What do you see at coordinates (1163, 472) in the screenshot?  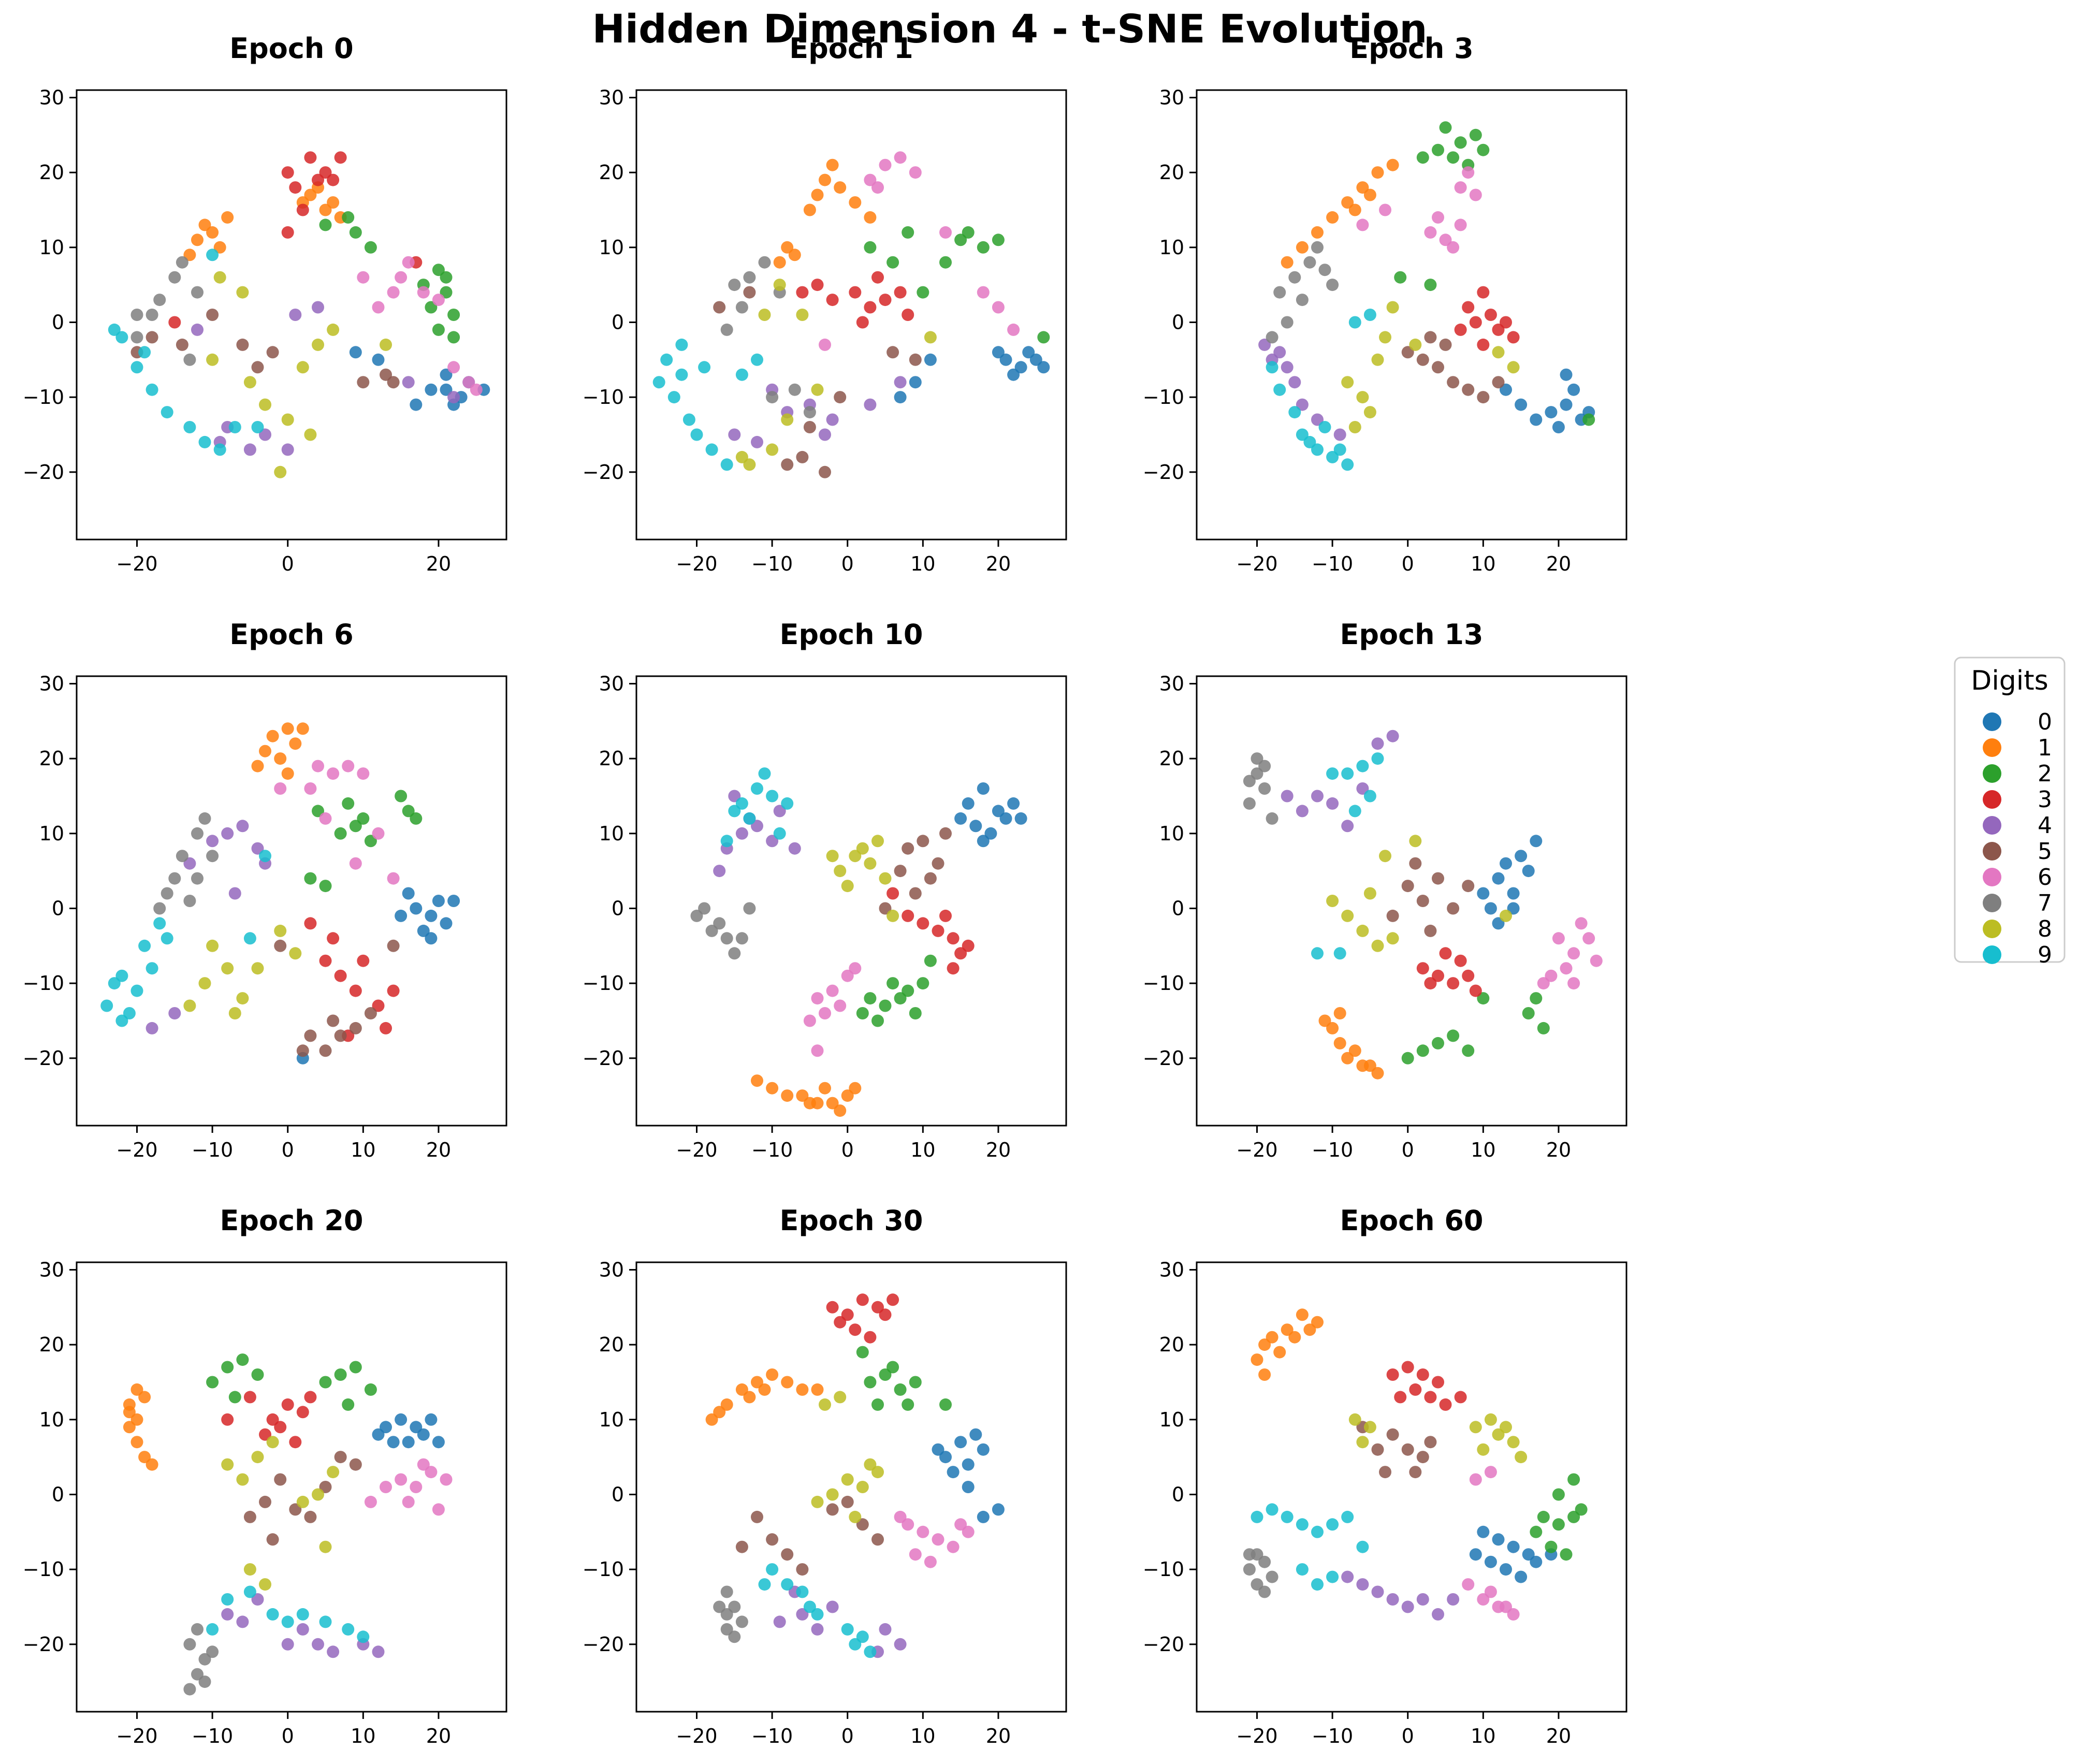 I see `y-tick-label: −20` at bounding box center [1163, 472].